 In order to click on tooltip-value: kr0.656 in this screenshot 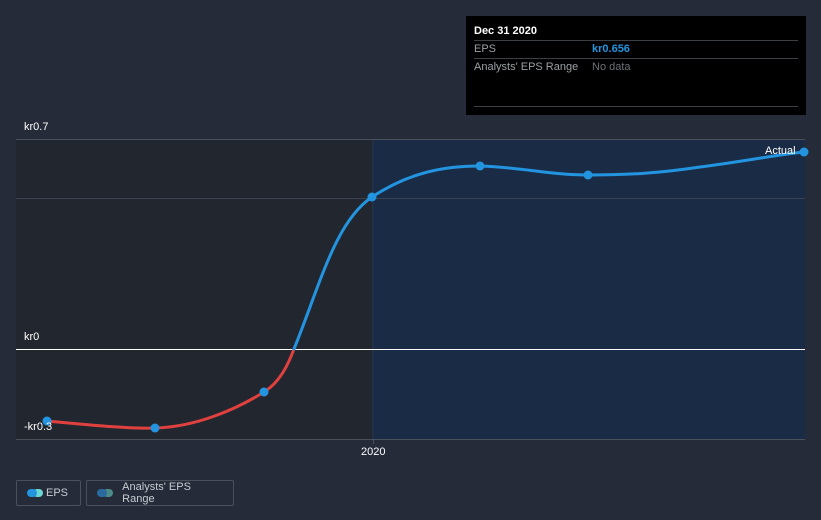, I will do `click(611, 49)`.